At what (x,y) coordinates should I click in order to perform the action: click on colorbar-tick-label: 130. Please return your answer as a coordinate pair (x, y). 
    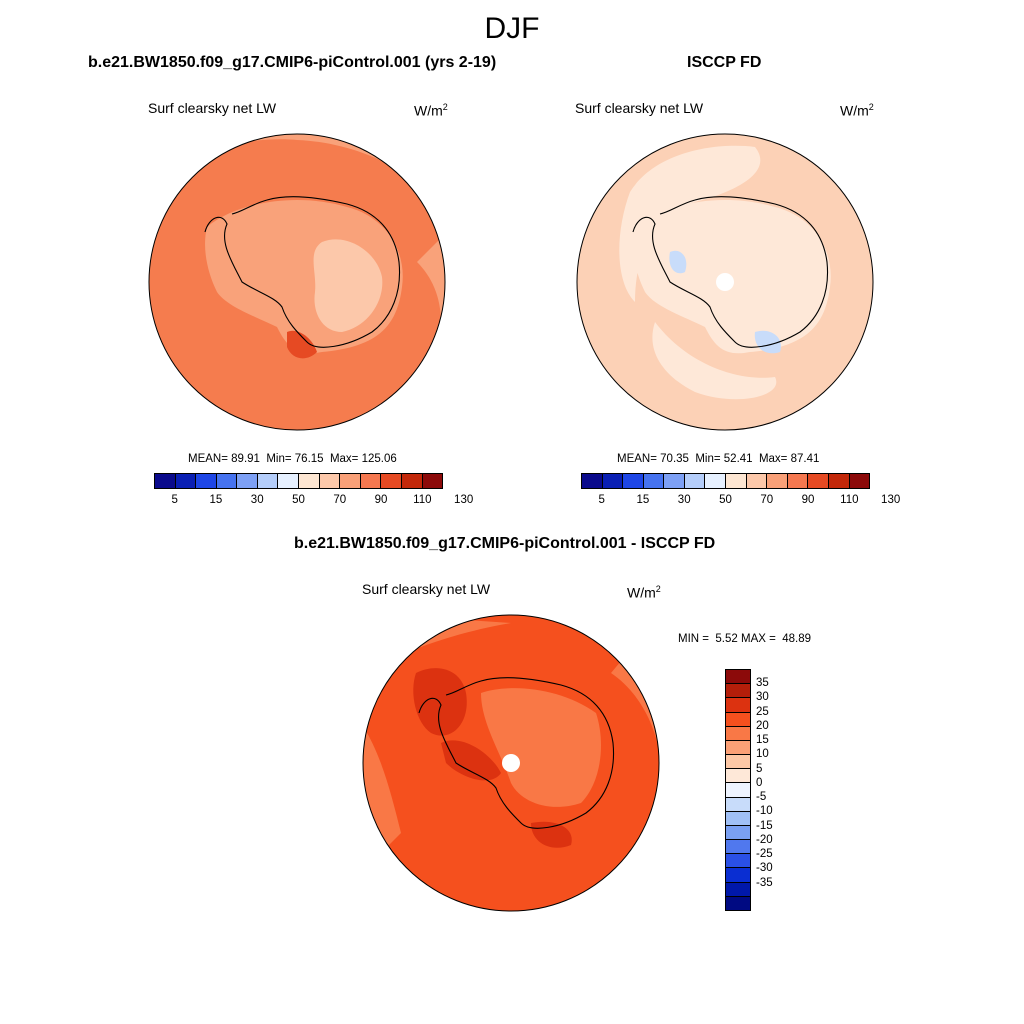
    Looking at the image, I should click on (891, 500).